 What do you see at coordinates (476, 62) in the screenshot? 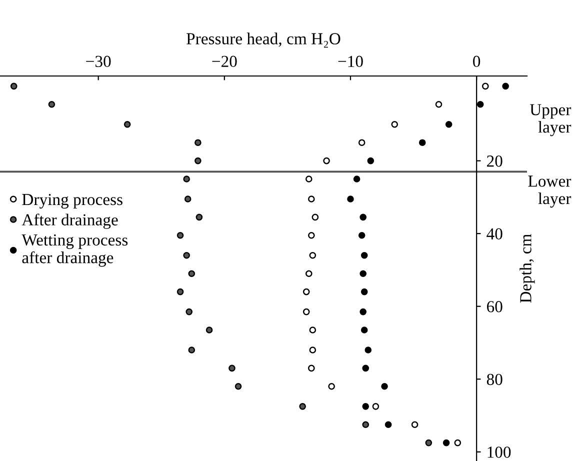
I see `x-tick-label: 0` at bounding box center [476, 62].